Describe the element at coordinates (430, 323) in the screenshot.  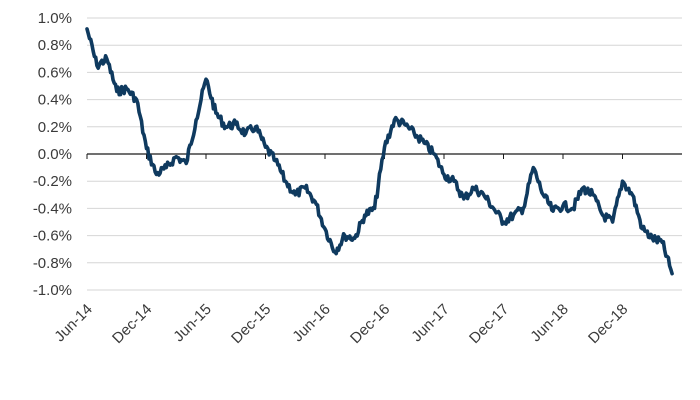
I see `x-tick-label: Jun-17` at that location.